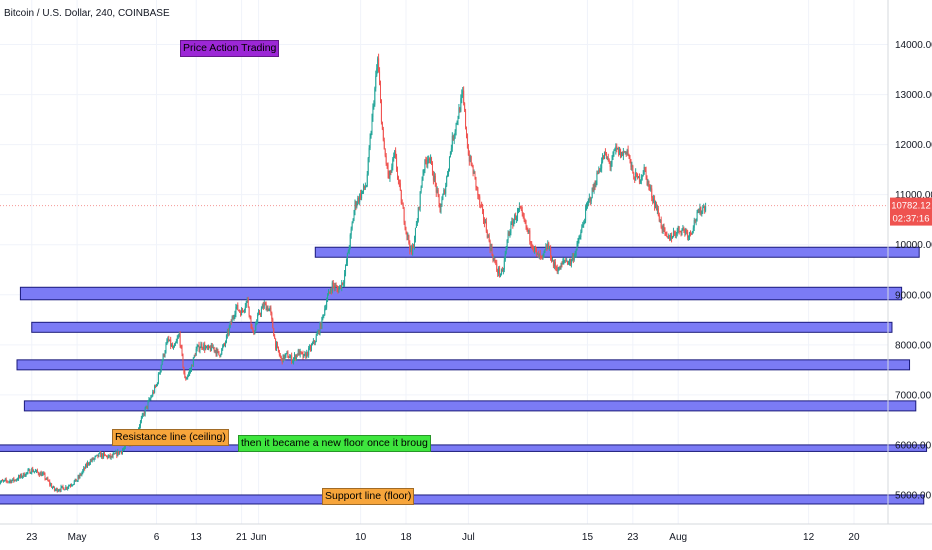 The image size is (932, 550). Describe the element at coordinates (170, 437) in the screenshot. I see `resistance-note: Resistance line (ceiling)` at that location.